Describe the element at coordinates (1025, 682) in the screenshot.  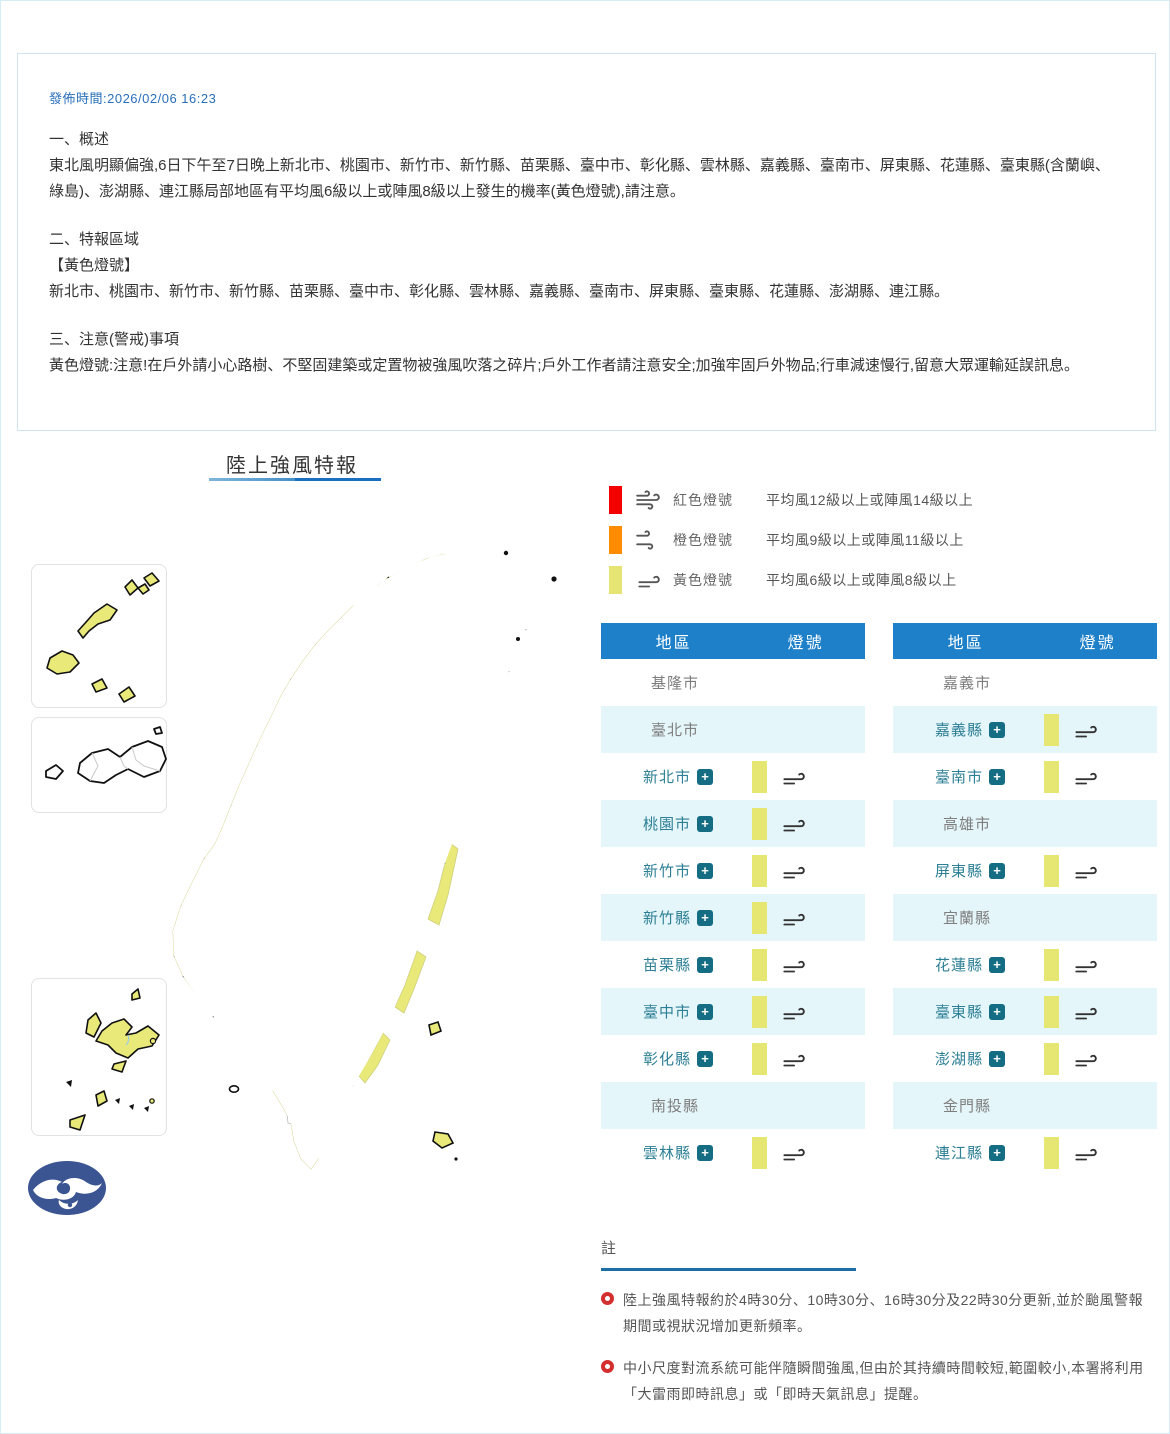
I see `table-row: 嘉義市` at that location.